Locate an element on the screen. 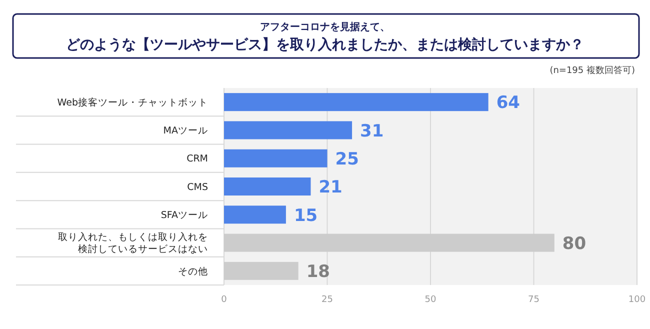  data-label: 64 is located at coordinates (508, 103).